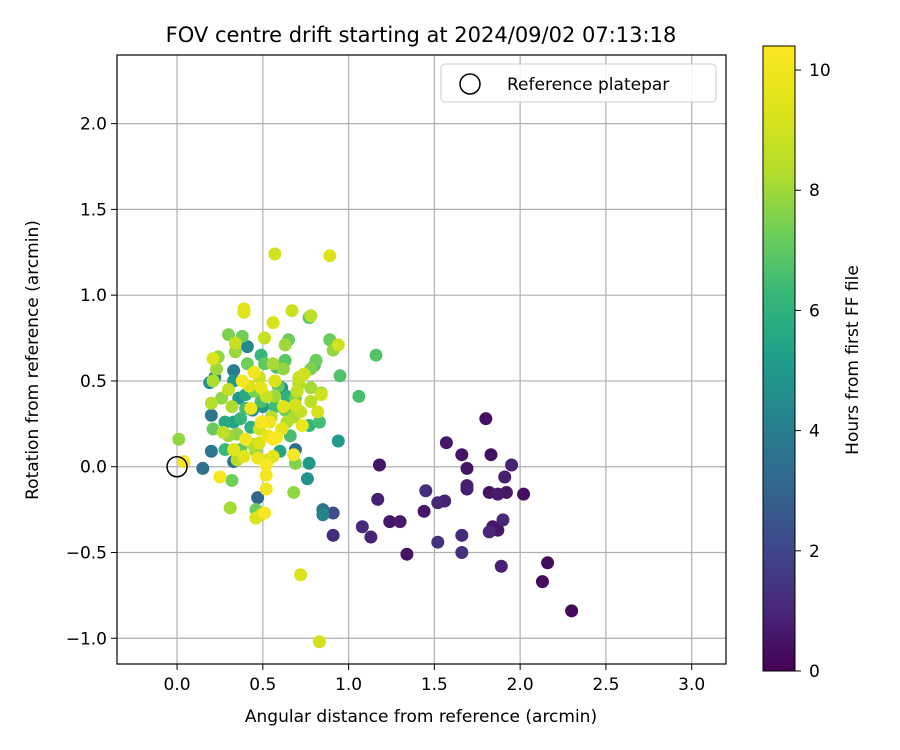 The height and width of the screenshot is (750, 900). Describe the element at coordinates (348, 685) in the screenshot. I see `x-tick-label: 1.0` at that location.